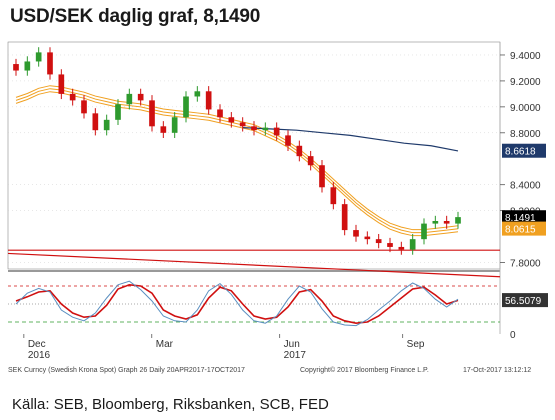  What do you see at coordinates (497, 370) in the screenshot?
I see `bloomberg-caption-right: 17-Oct-2017 13:12:12` at bounding box center [497, 370].